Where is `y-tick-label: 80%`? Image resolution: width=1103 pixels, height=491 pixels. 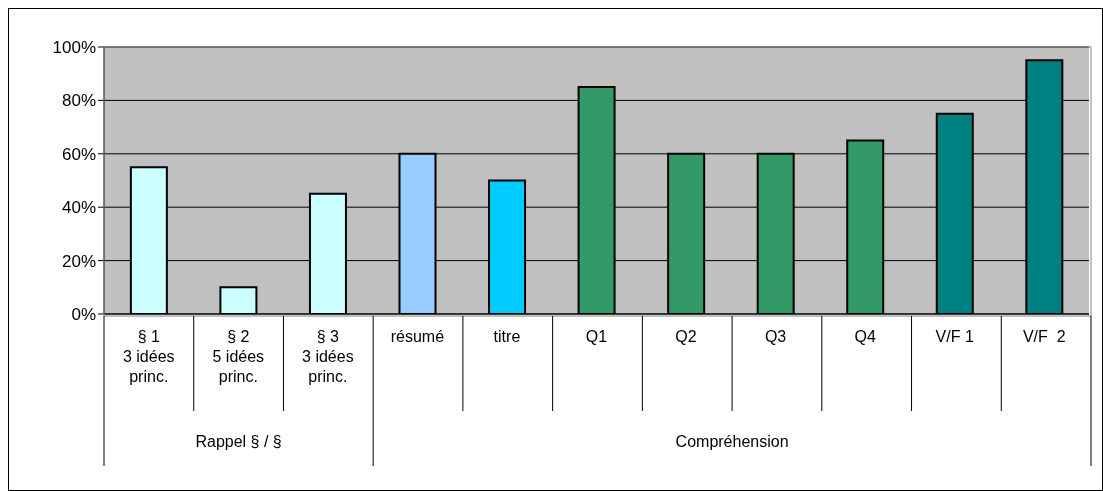 y-tick-label: 80% is located at coordinates (78, 101).